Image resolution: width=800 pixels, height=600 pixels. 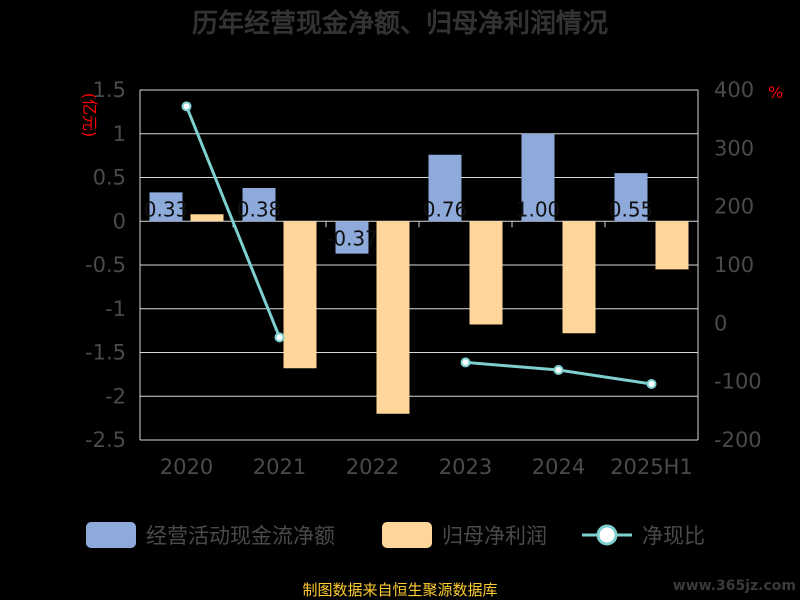 I want to click on x-tick-label: 2022, so click(x=372, y=467).